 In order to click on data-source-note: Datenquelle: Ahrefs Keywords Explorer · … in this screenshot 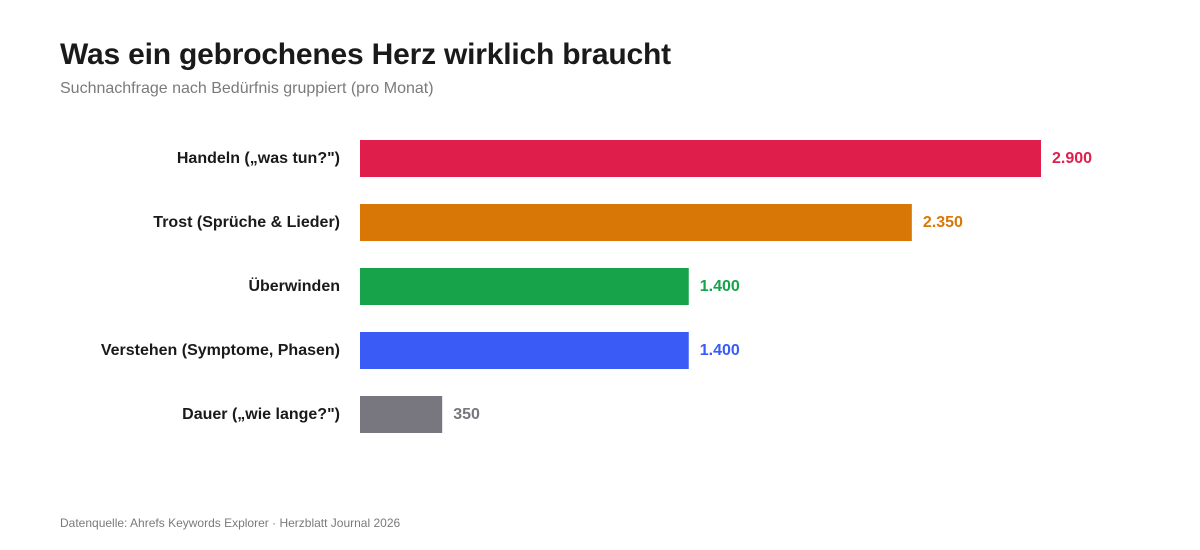, I will do `click(230, 523)`.